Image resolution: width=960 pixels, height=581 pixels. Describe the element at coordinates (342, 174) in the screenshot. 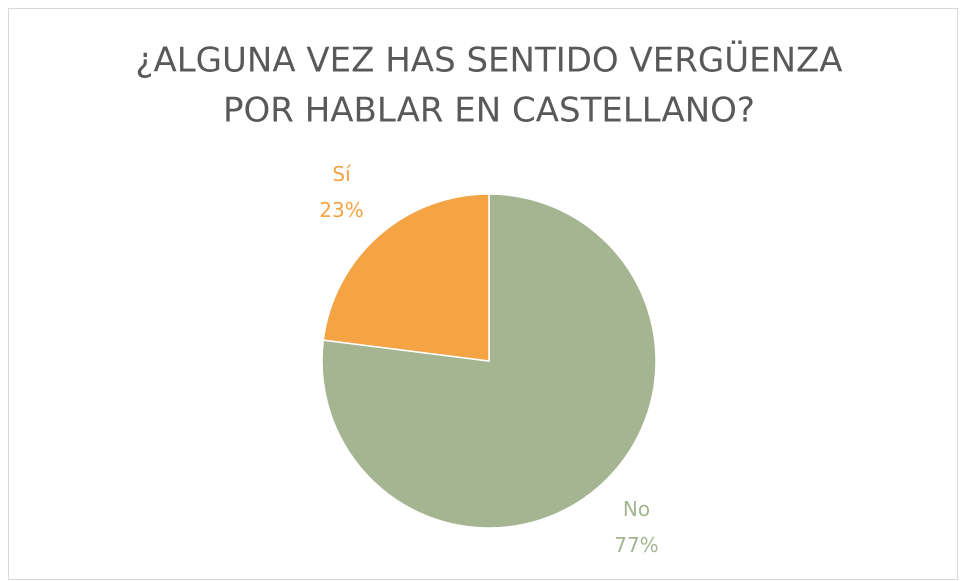

I see `slice-category-label: Sí` at that location.